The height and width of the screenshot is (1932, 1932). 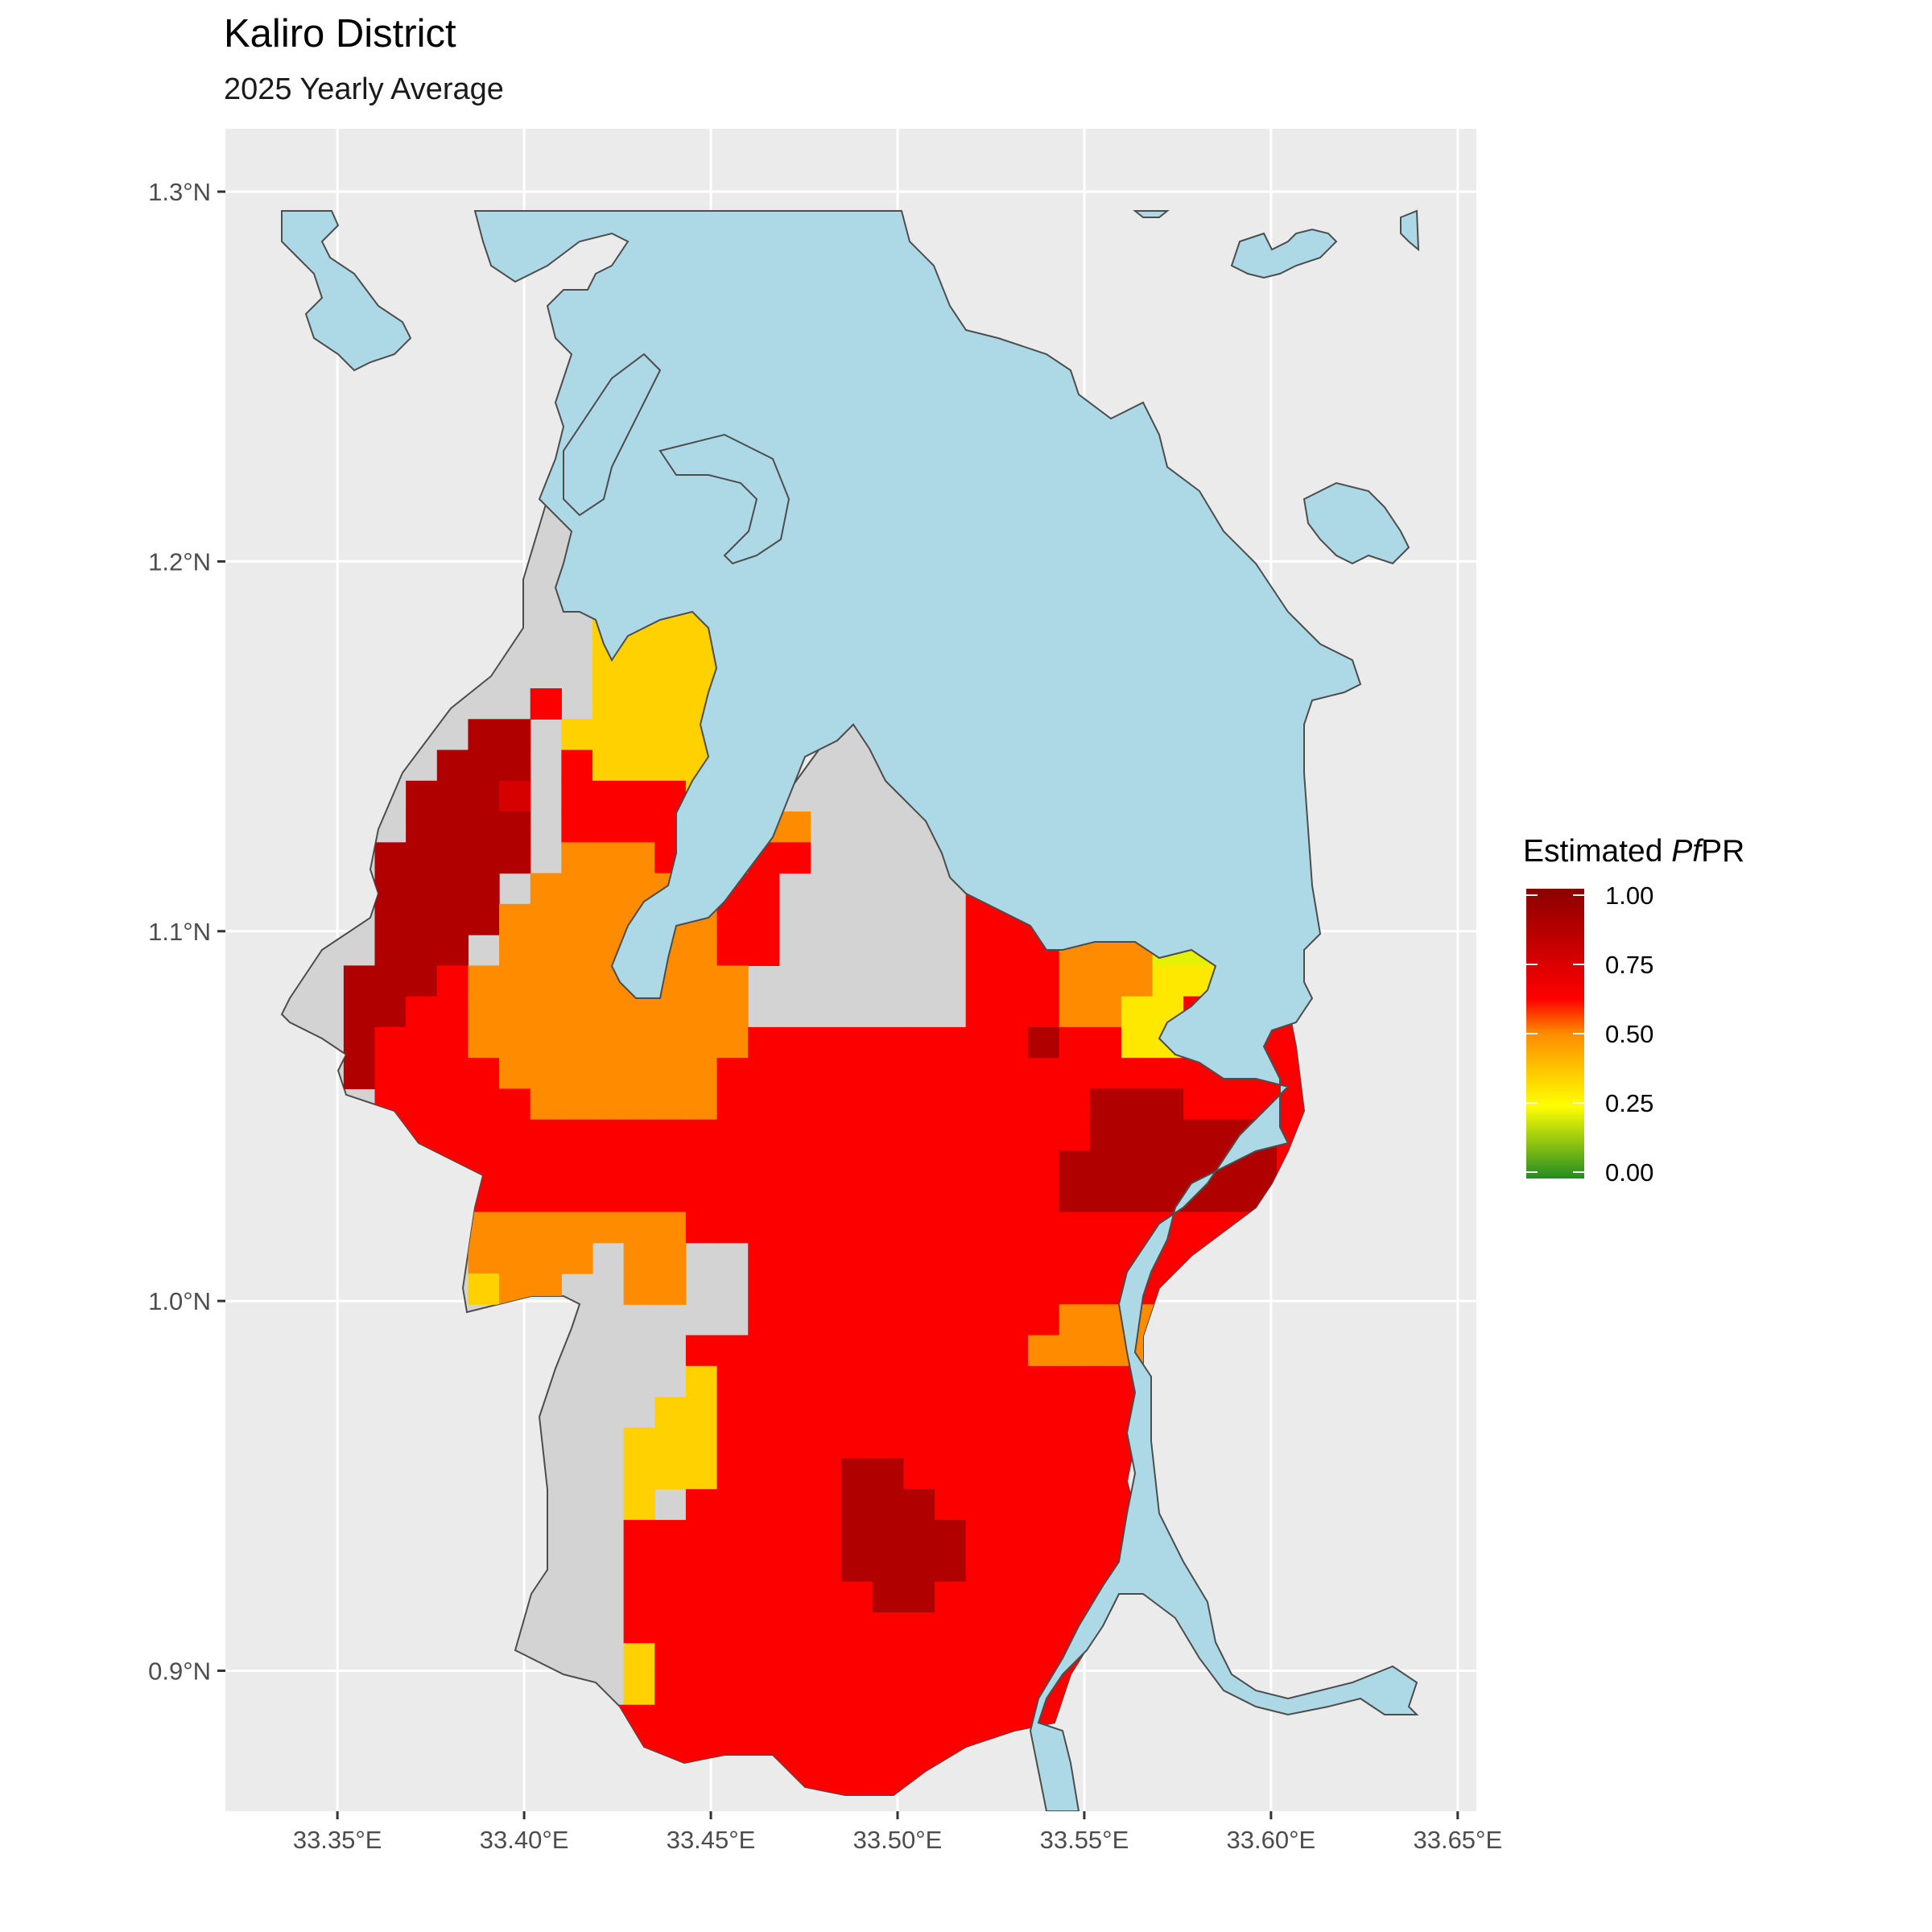 I want to click on legend-label: 0.75, so click(x=1629, y=965).